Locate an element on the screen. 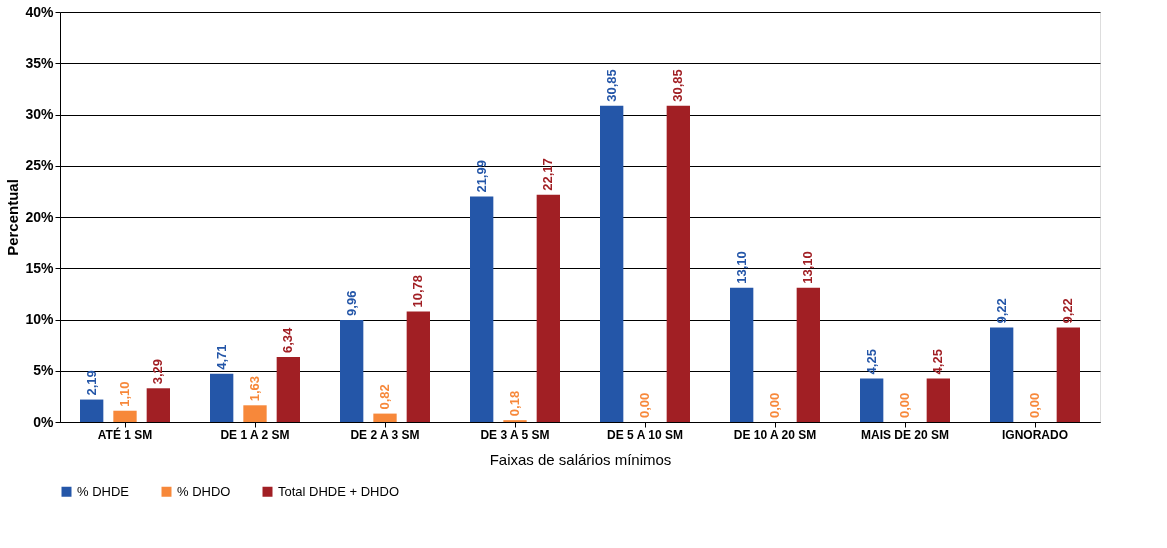 The height and width of the screenshot is (548, 1167). y-tick-label: 0% is located at coordinates (44, 421).